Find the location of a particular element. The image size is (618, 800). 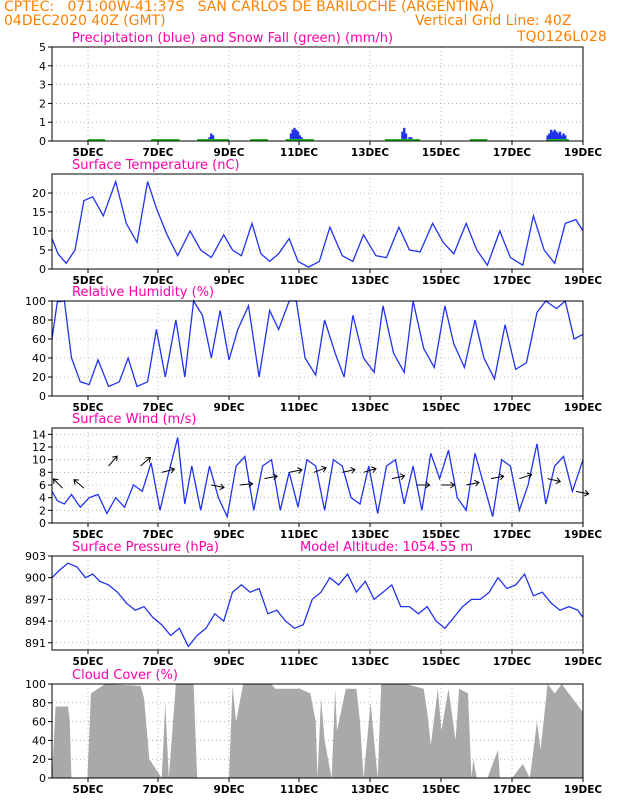

vertical-grid-note: Vertical Grid Line: 40Z is located at coordinates (493, 21).